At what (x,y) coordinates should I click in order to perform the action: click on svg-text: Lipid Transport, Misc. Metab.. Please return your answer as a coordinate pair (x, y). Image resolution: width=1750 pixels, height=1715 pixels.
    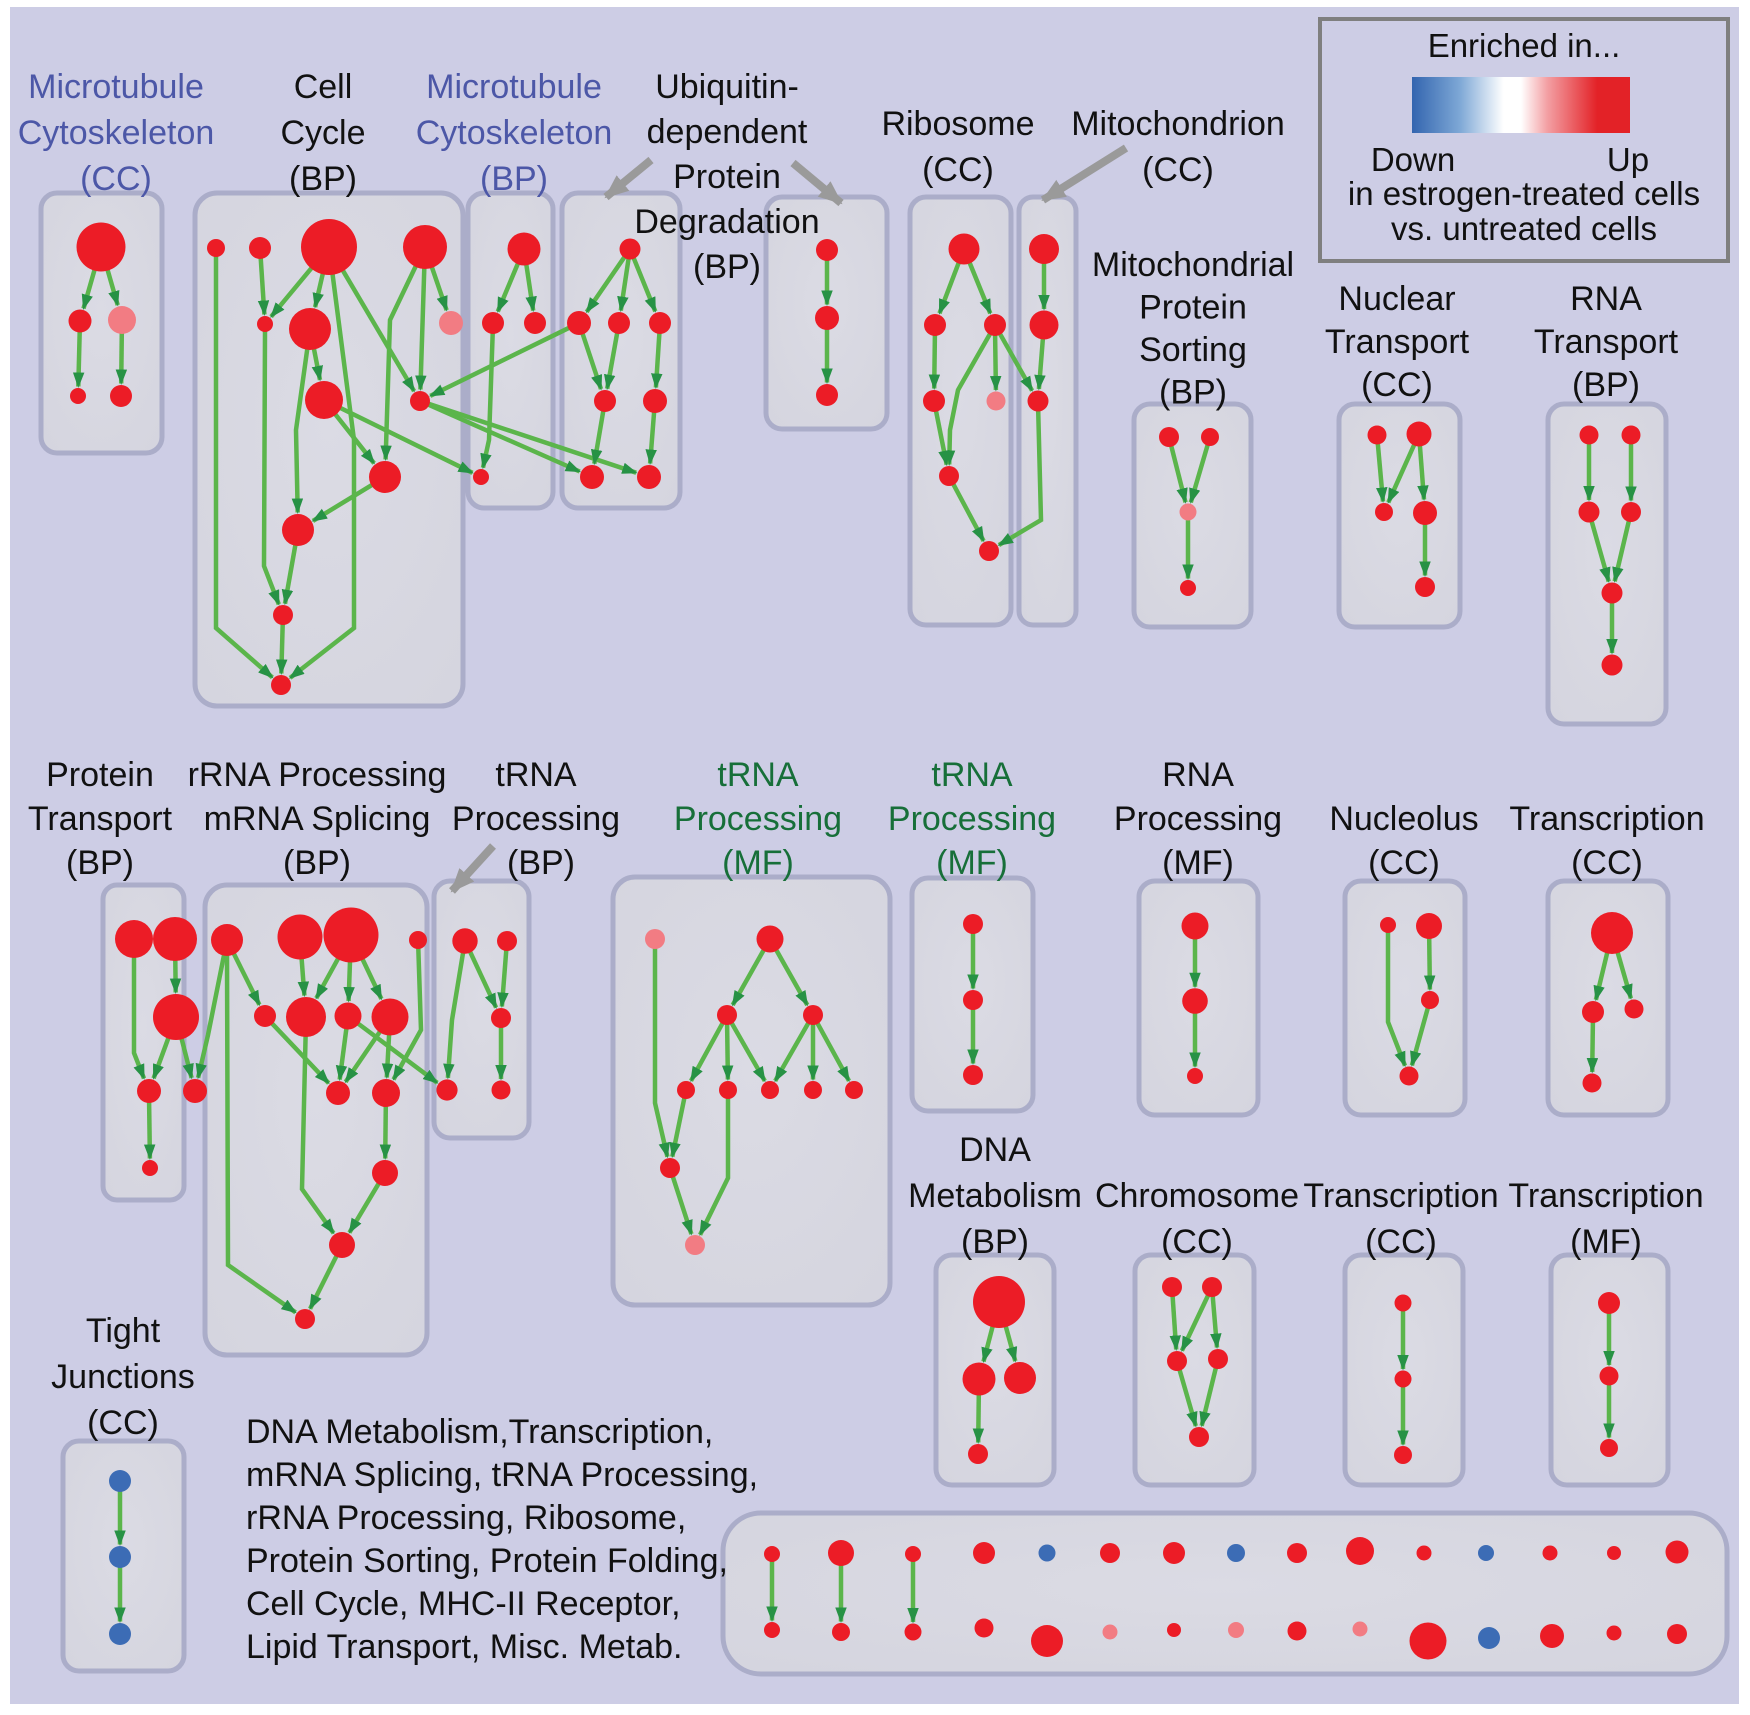
    Looking at the image, I should click on (464, 1647).